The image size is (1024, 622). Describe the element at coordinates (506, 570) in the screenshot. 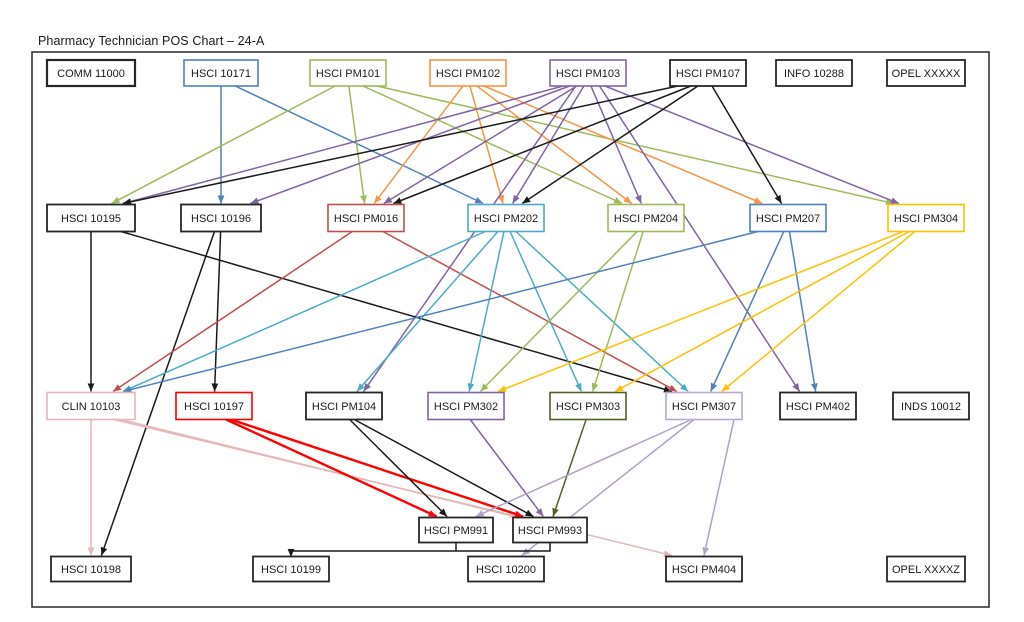

I see `course-box-label: HSCI 10200` at that location.